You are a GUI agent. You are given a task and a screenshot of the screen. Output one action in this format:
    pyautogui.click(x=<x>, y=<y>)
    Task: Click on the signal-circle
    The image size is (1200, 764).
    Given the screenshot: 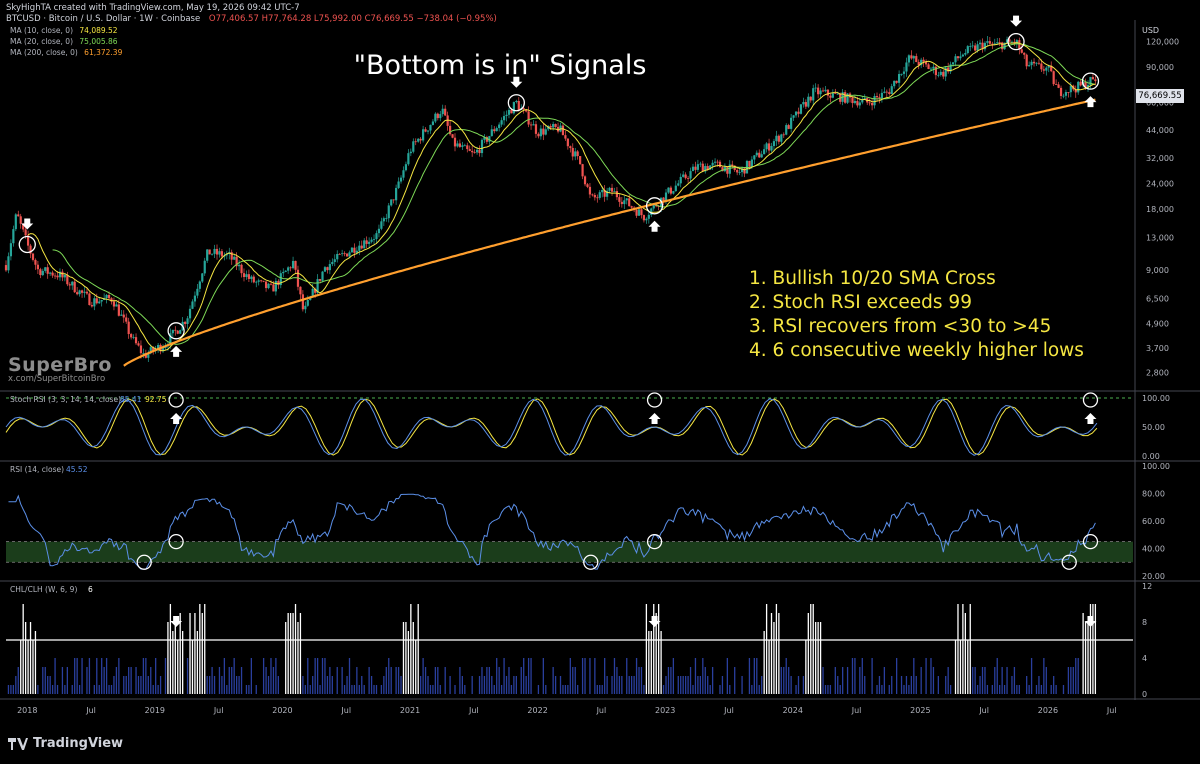 What is the action you would take?
    pyautogui.click(x=176, y=331)
    